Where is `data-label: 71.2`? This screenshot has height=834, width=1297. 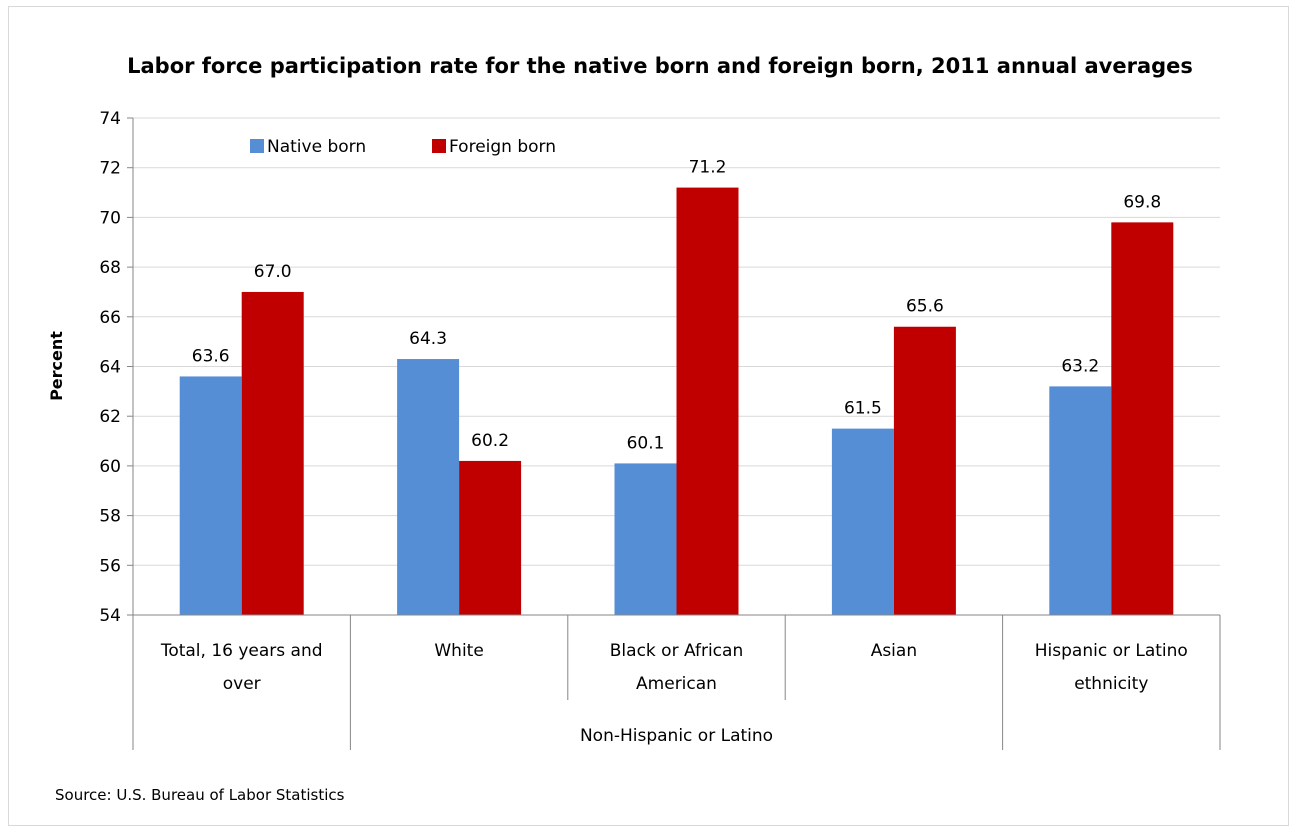 data-label: 71.2 is located at coordinates (708, 168).